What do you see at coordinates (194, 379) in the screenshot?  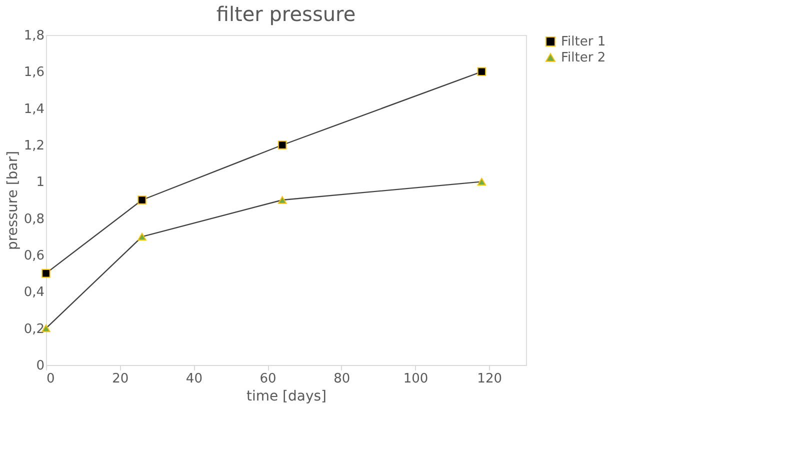 I see `x-tick-label: 40` at bounding box center [194, 379].